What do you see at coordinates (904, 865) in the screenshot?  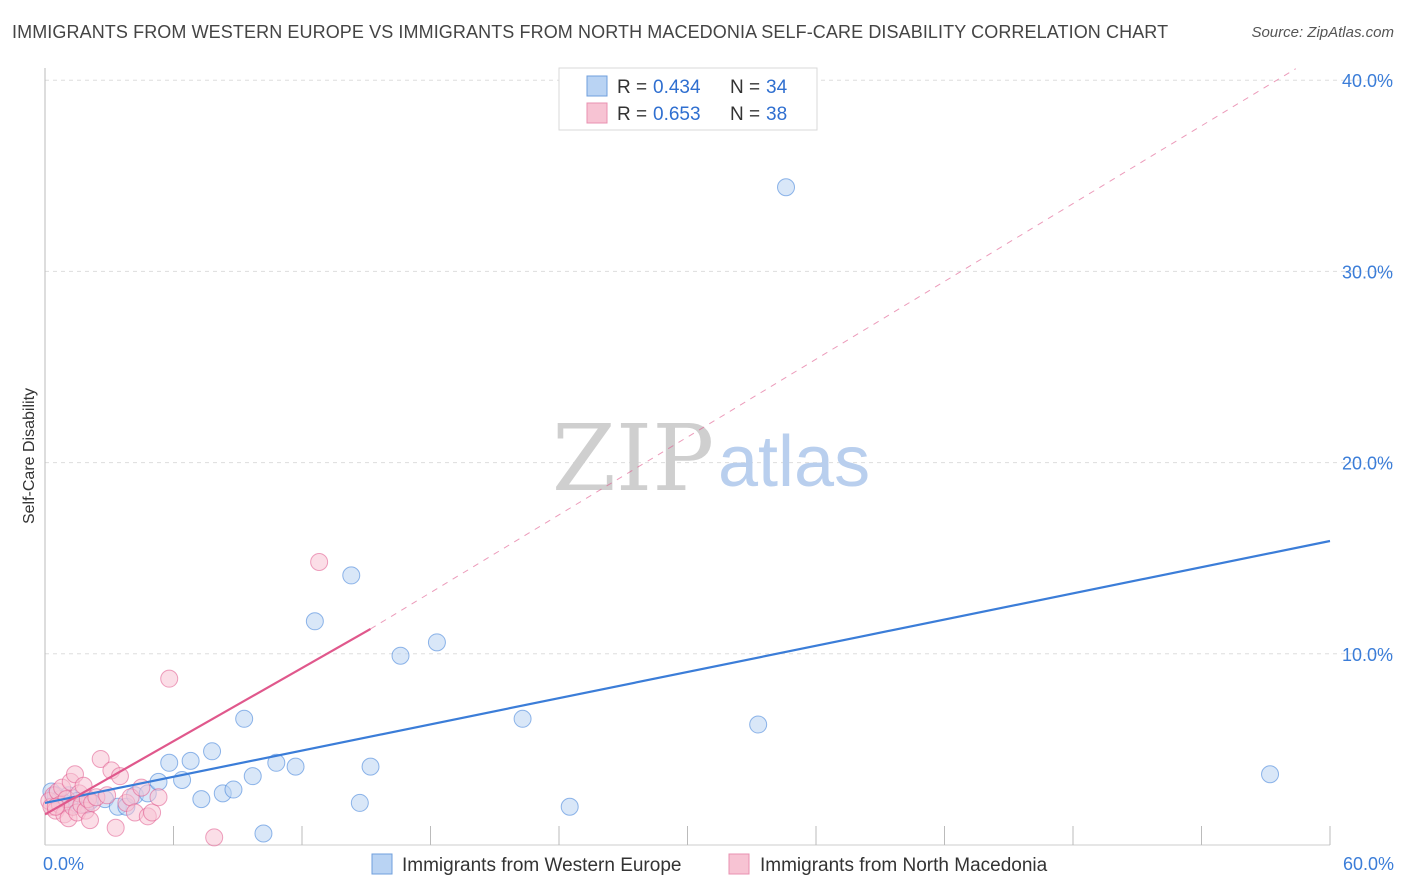 I see `bottom-legend-label-north-macedonia: Immigrants from North Macedonia` at bounding box center [904, 865].